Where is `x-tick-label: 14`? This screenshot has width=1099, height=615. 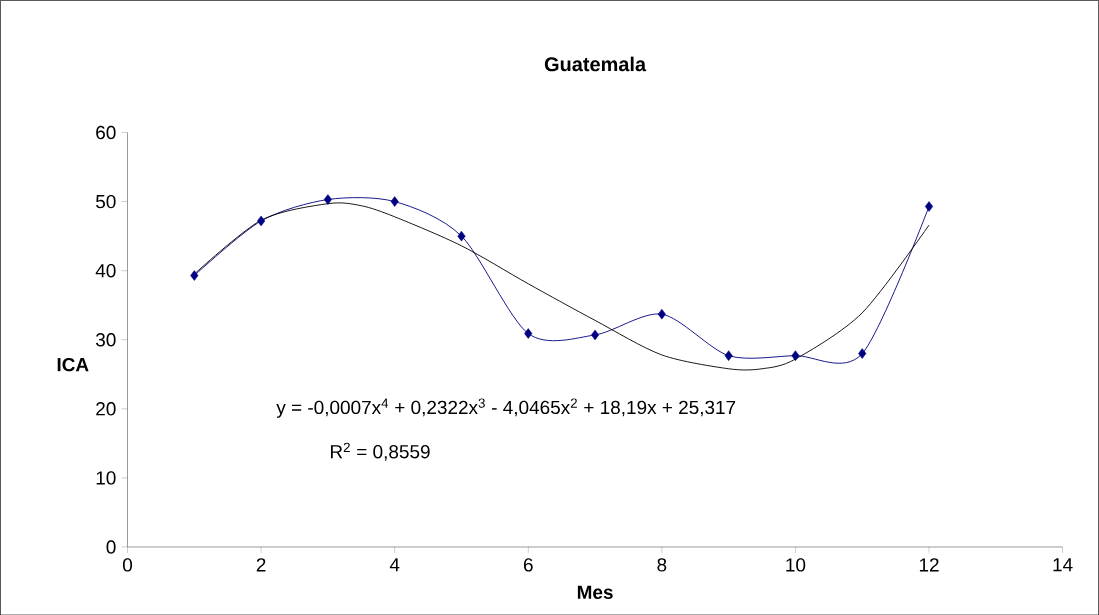 x-tick-label: 14 is located at coordinates (1063, 564).